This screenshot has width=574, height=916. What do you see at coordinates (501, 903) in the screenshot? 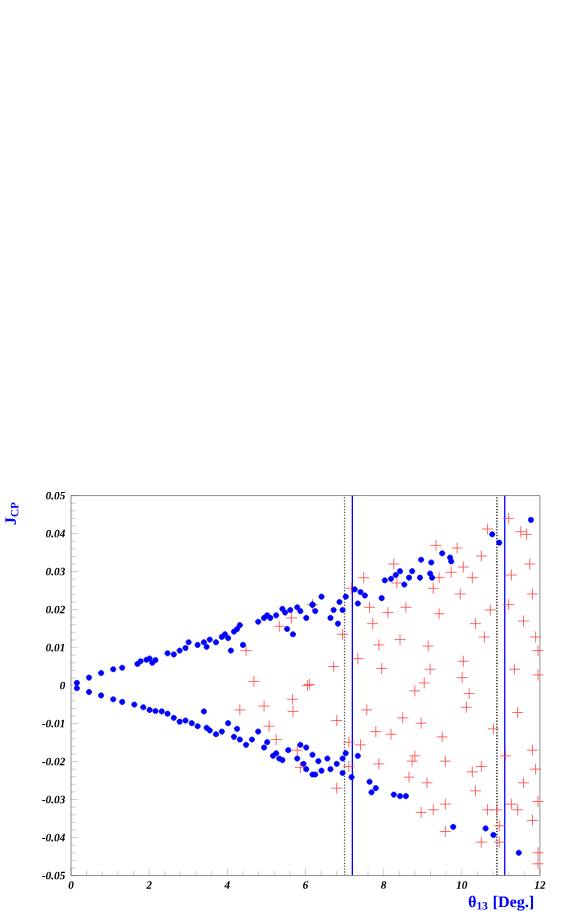
I see `x-axis-title: θ$_{13}$ [Deg.]` at bounding box center [501, 903].